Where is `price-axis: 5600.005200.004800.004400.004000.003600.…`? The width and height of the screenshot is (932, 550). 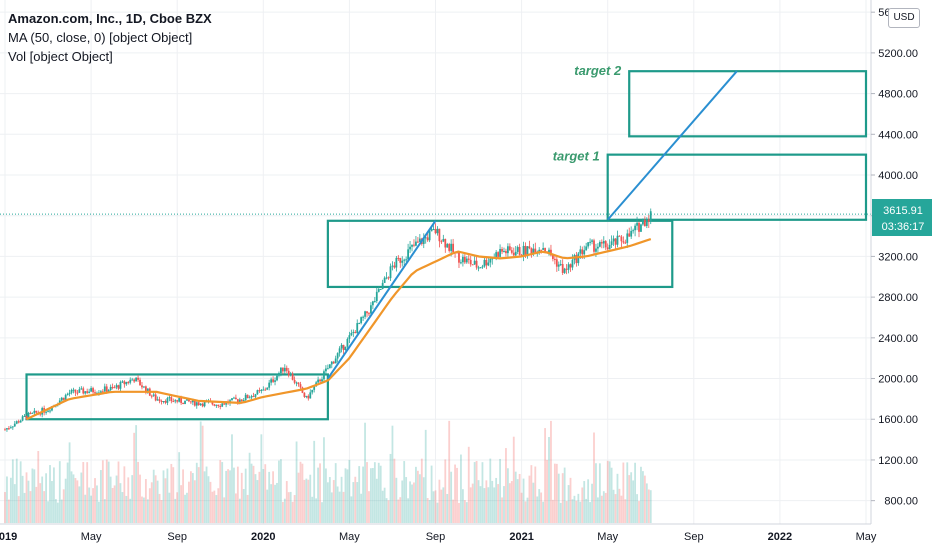
price-axis: 5600.005200.004800.004400.004000.003600.… is located at coordinates (894, 257).